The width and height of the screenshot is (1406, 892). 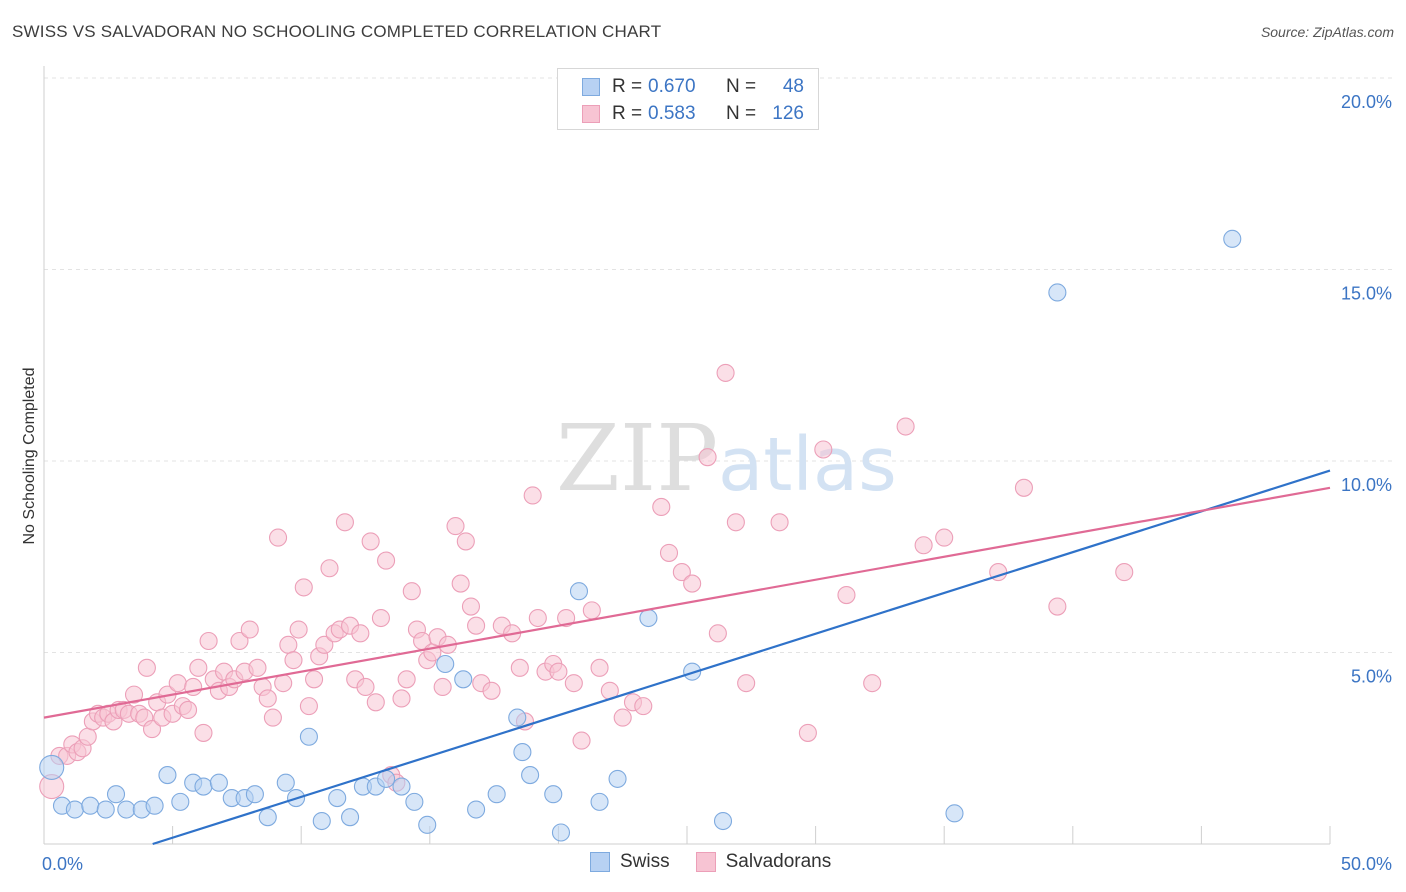 What do you see at coordinates (741, 113) in the screenshot?
I see `salvadoran-n-label: N =` at bounding box center [741, 113].